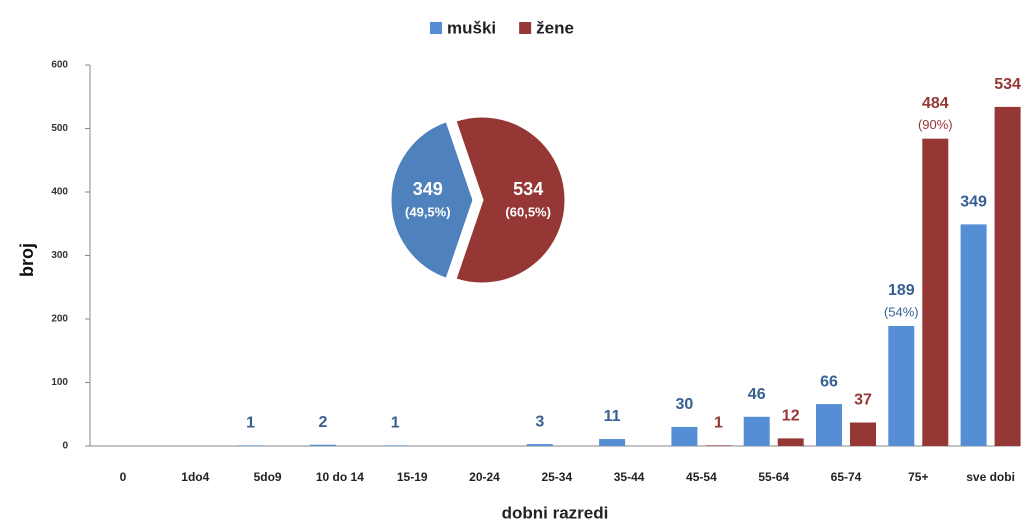 The width and height of the screenshot is (1024, 526). I want to click on y-tick-label: 300, so click(59, 255).